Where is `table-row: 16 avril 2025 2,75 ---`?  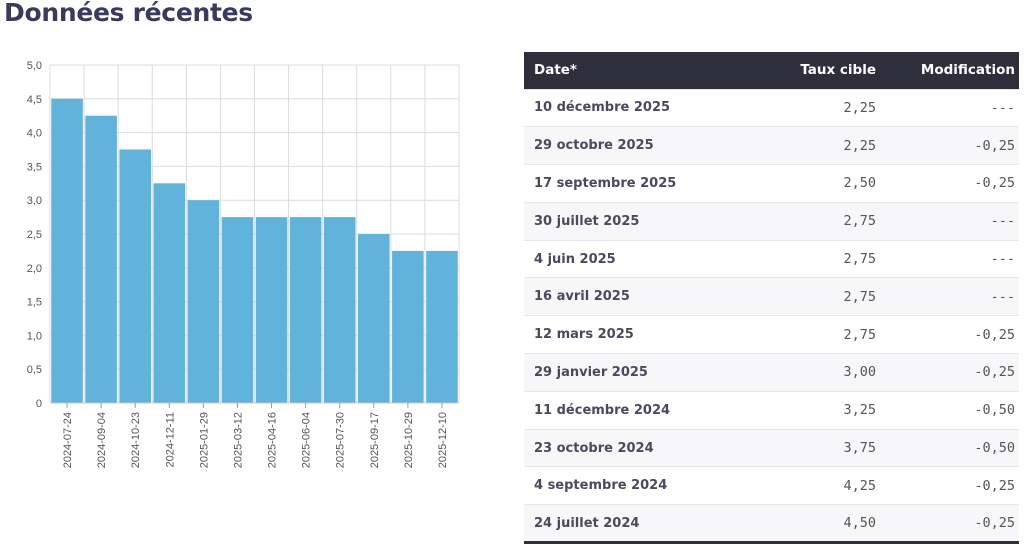
table-row: 16 avril 2025 2,75 --- is located at coordinates (771, 296).